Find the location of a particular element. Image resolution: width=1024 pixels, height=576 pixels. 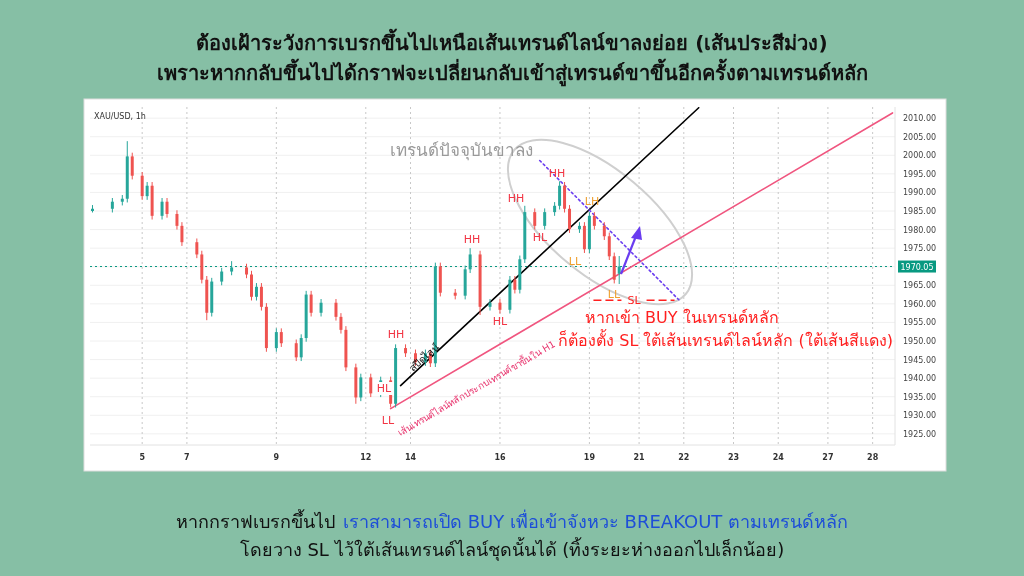

x-tick-label: 27 is located at coordinates (828, 457).